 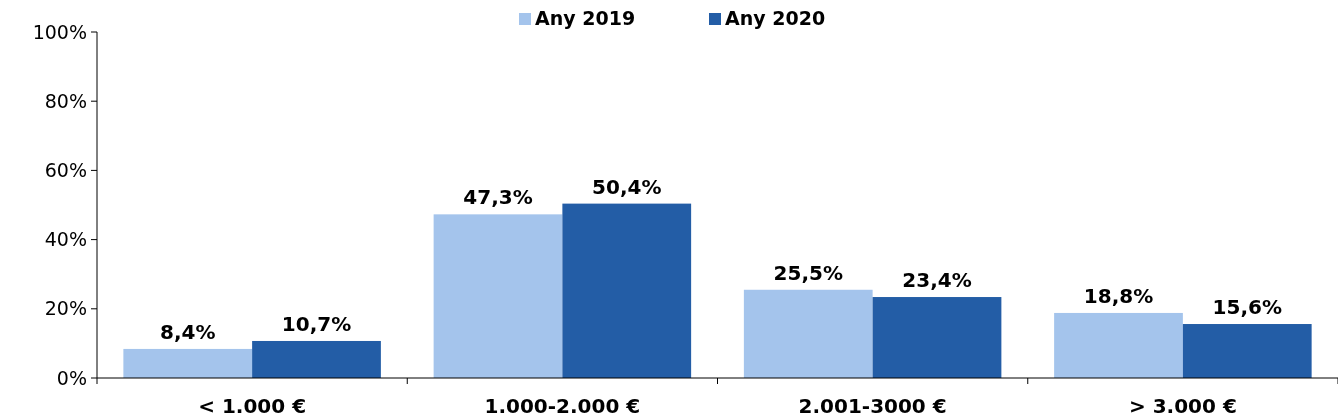 What do you see at coordinates (1182, 406) in the screenshot?
I see `x-tick-label: > 3.000 €` at bounding box center [1182, 406].